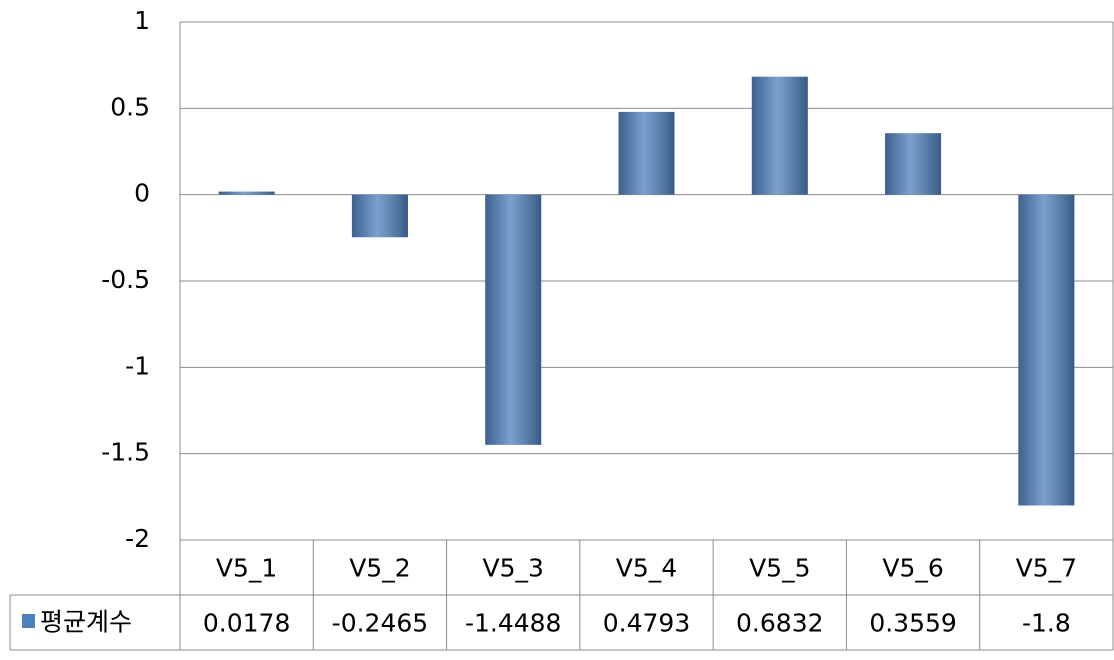 The height and width of the screenshot is (660, 1114). Describe the element at coordinates (912, 623) in the screenshot. I see `data-table-value: 0.3559` at that location.